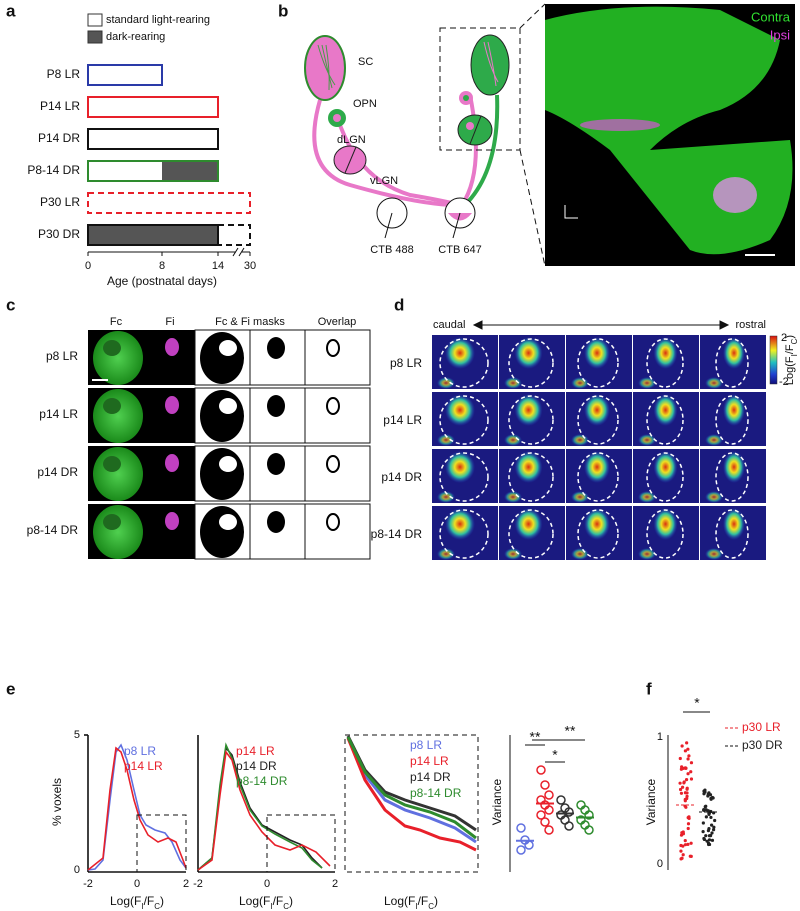 The height and width of the screenshot is (911, 800). Describe the element at coordinates (60, 106) in the screenshot. I see `row-label: P14 LR` at that location.